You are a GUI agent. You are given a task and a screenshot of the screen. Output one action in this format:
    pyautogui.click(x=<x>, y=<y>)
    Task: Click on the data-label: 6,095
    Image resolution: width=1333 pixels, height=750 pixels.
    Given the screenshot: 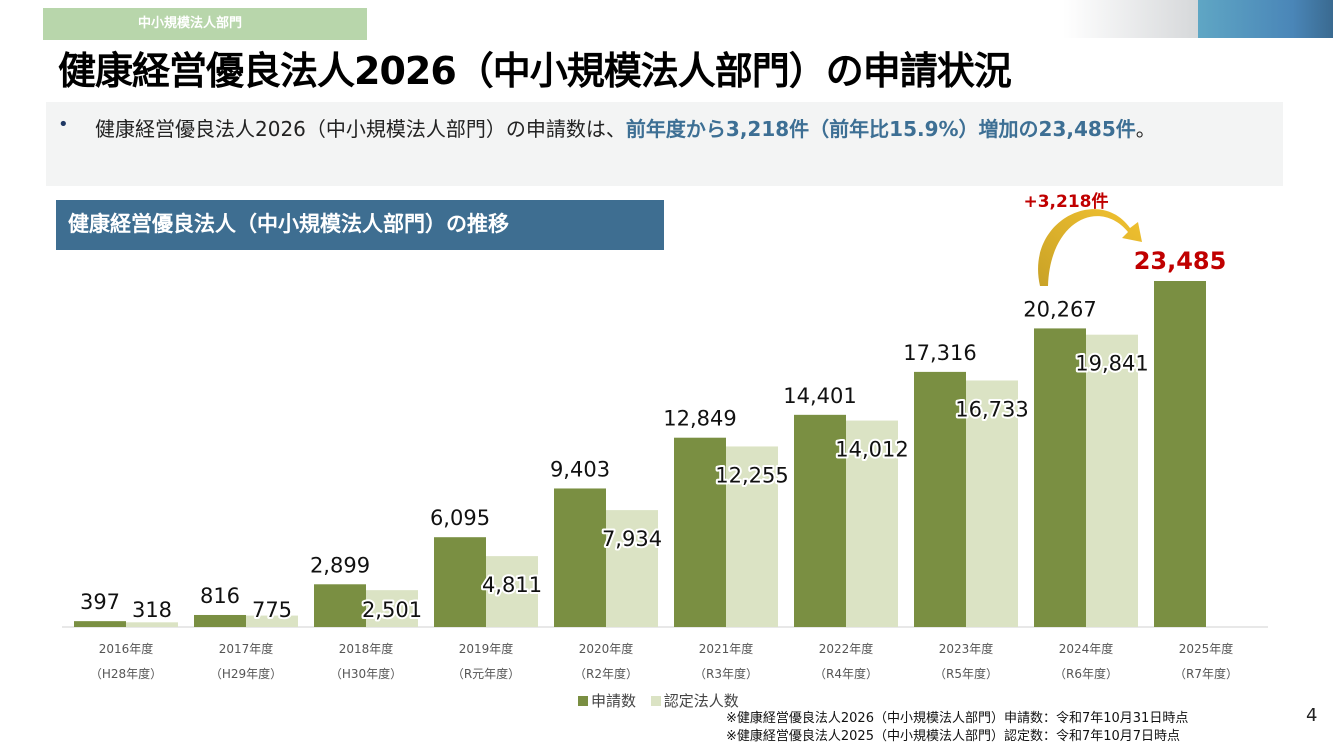 What is the action you would take?
    pyautogui.click(x=460, y=518)
    